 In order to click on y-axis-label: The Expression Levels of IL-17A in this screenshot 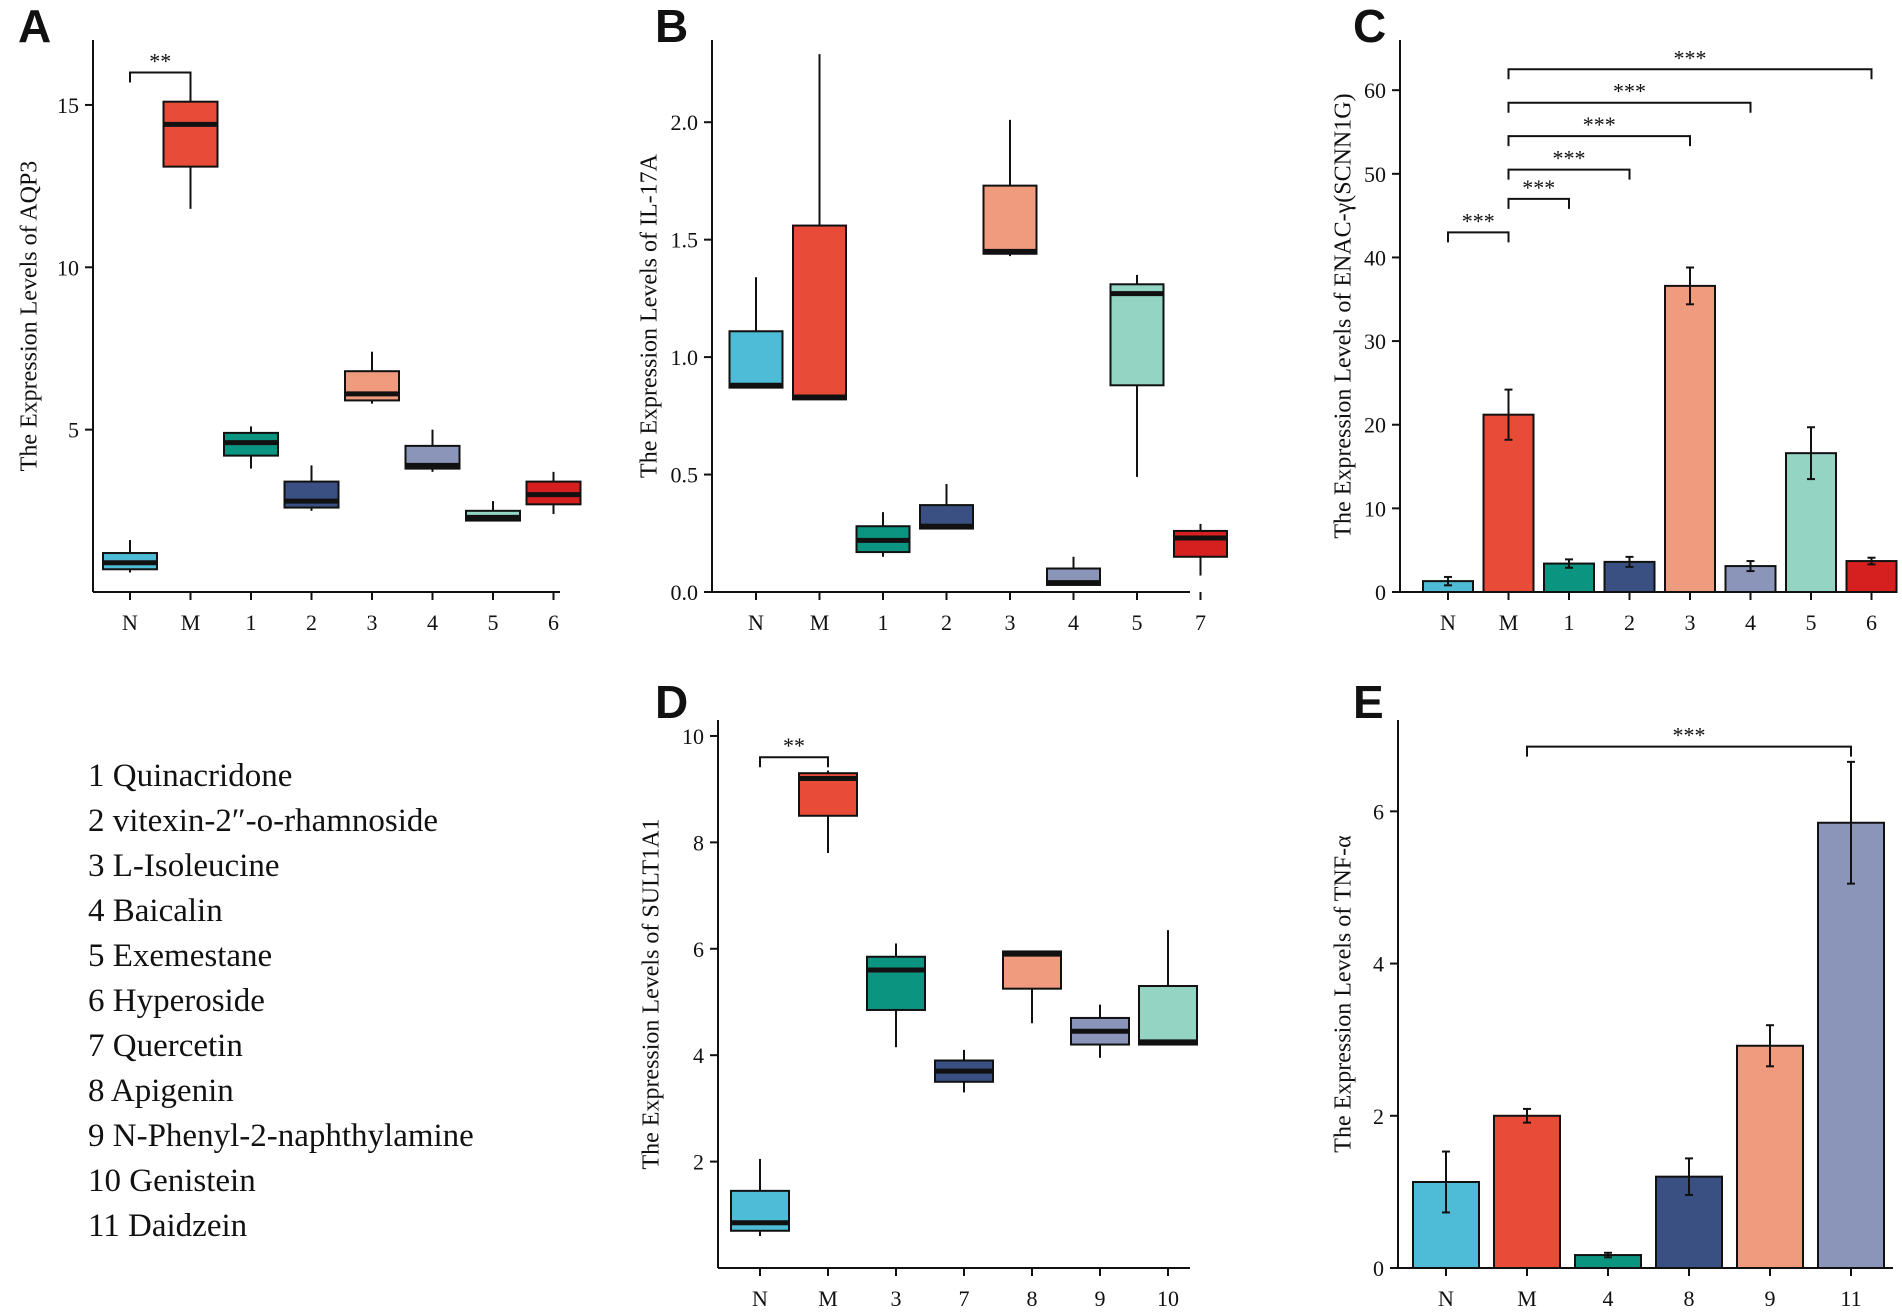, I will do `click(649, 315)`.